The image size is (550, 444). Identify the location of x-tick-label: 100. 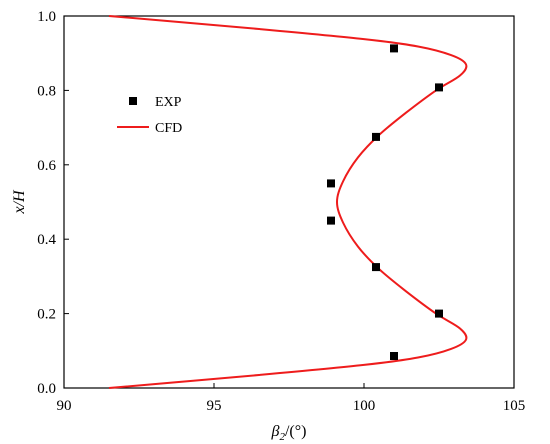
(364, 406).